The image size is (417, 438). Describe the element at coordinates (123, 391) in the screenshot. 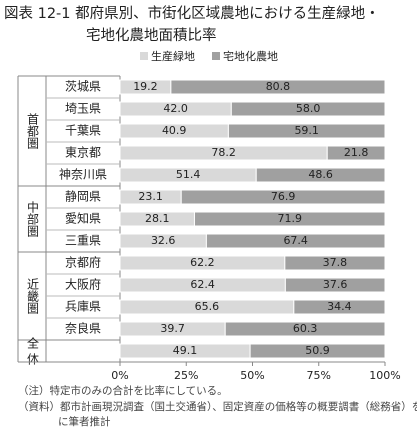

I see `note: （注）特定市のみの合計を比率にしている。` at that location.